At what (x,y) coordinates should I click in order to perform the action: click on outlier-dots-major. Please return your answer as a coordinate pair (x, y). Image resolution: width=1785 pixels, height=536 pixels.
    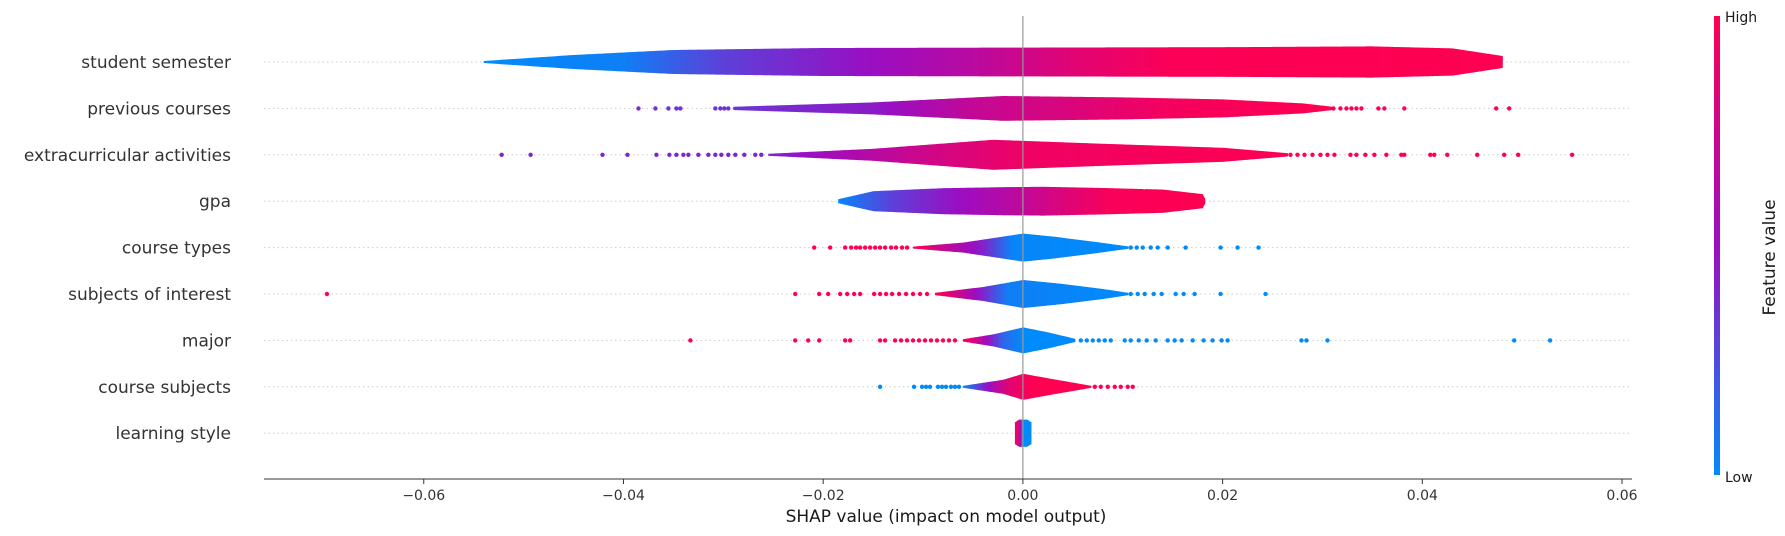
    Looking at the image, I should click on (1120, 340).